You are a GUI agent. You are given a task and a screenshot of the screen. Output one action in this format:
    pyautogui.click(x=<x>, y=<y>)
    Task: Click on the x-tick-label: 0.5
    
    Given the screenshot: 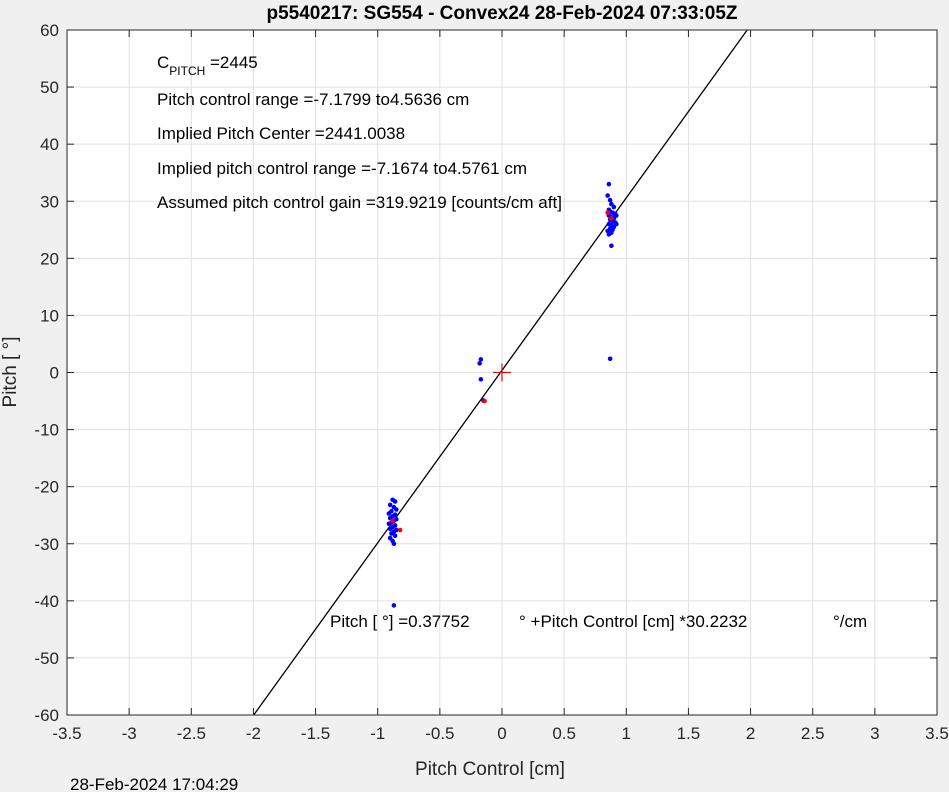 What is the action you would take?
    pyautogui.click(x=564, y=733)
    